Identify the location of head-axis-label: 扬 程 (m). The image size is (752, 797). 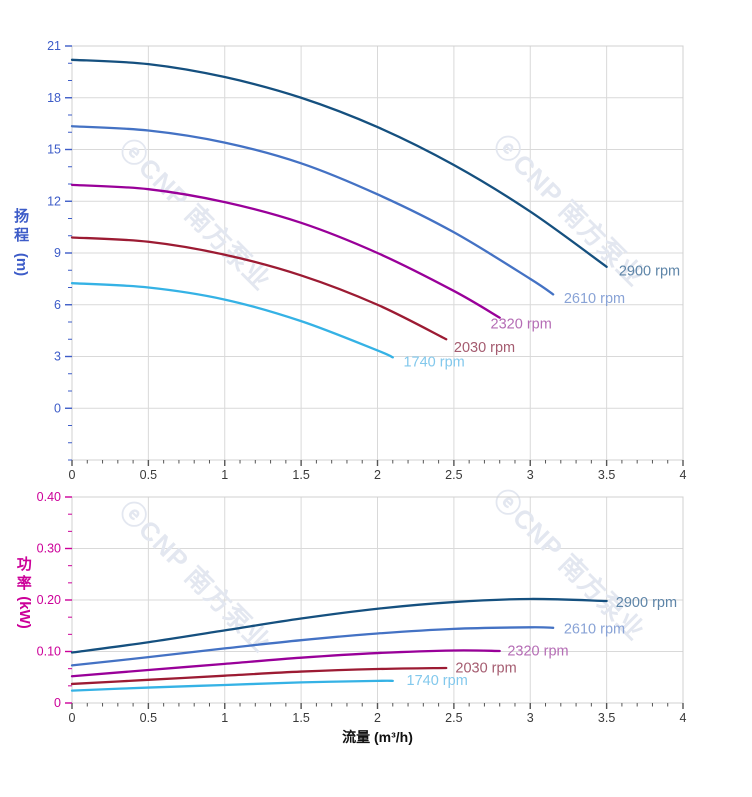
(21, 242).